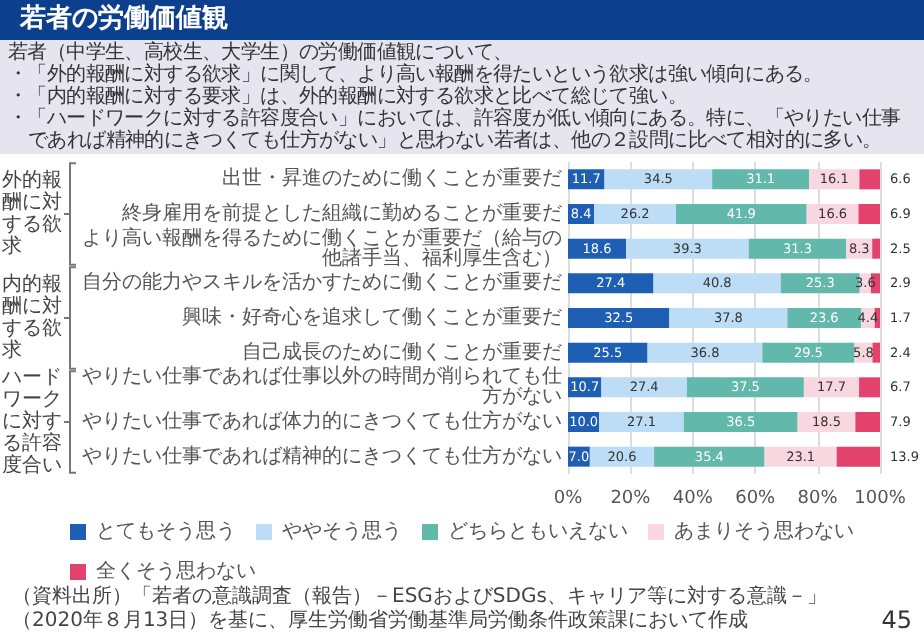 This screenshot has width=924, height=640. I want to click on x-tick-label: 0%, so click(568, 499).